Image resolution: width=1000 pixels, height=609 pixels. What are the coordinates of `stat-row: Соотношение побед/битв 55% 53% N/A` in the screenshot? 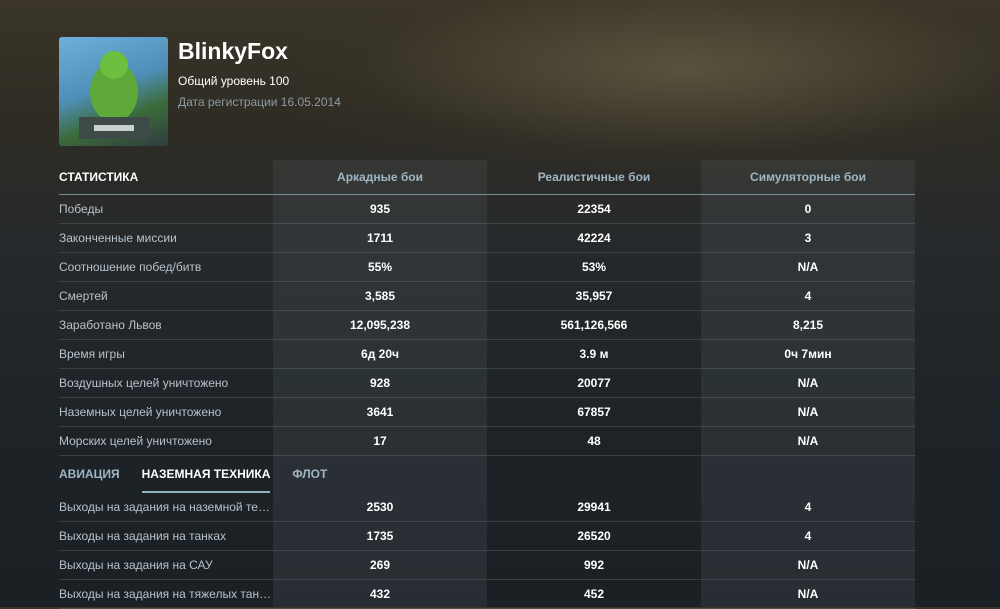 It's located at (487, 267).